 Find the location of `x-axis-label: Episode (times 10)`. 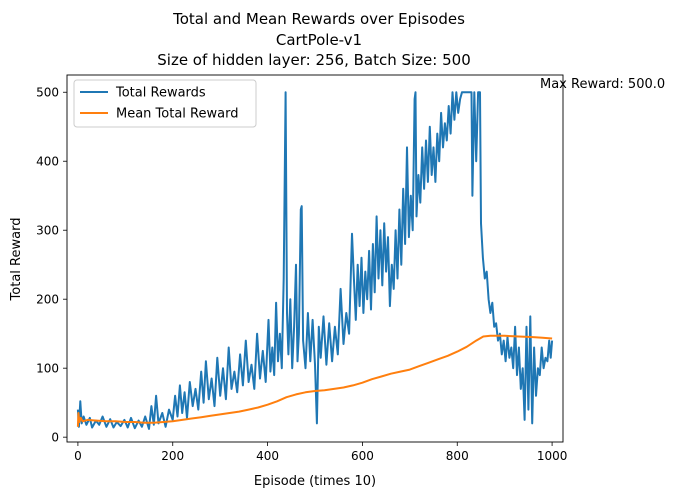

x-axis-label: Episode (times 10) is located at coordinates (315, 481).